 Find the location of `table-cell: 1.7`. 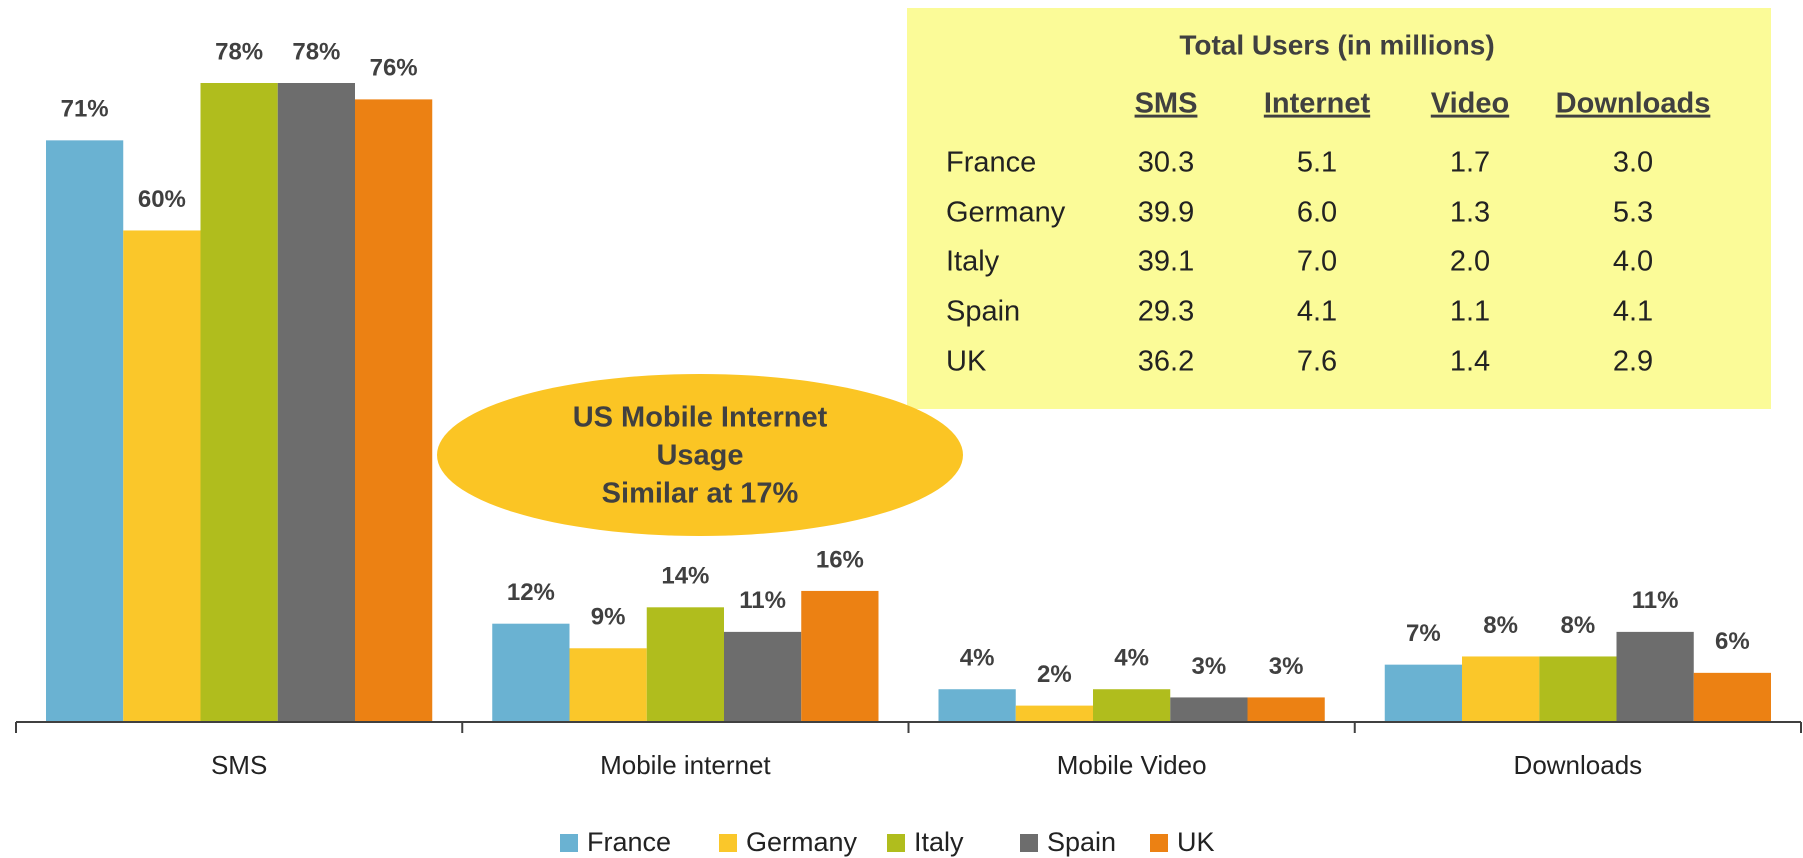

table-cell: 1.7 is located at coordinates (1470, 163).